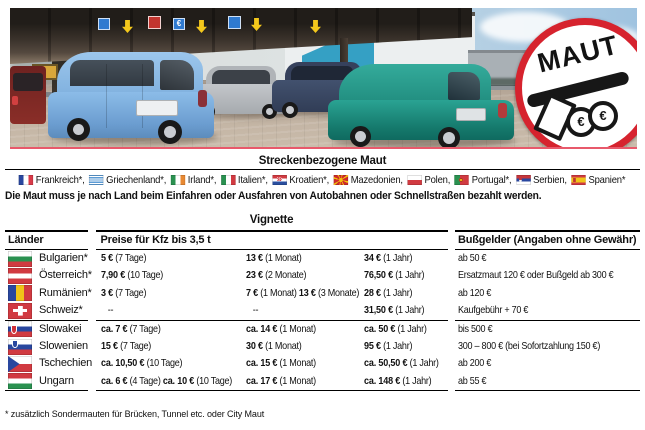 This screenshot has height=430, width=645. I want to click on price-amount: 7 €, so click(251, 292).